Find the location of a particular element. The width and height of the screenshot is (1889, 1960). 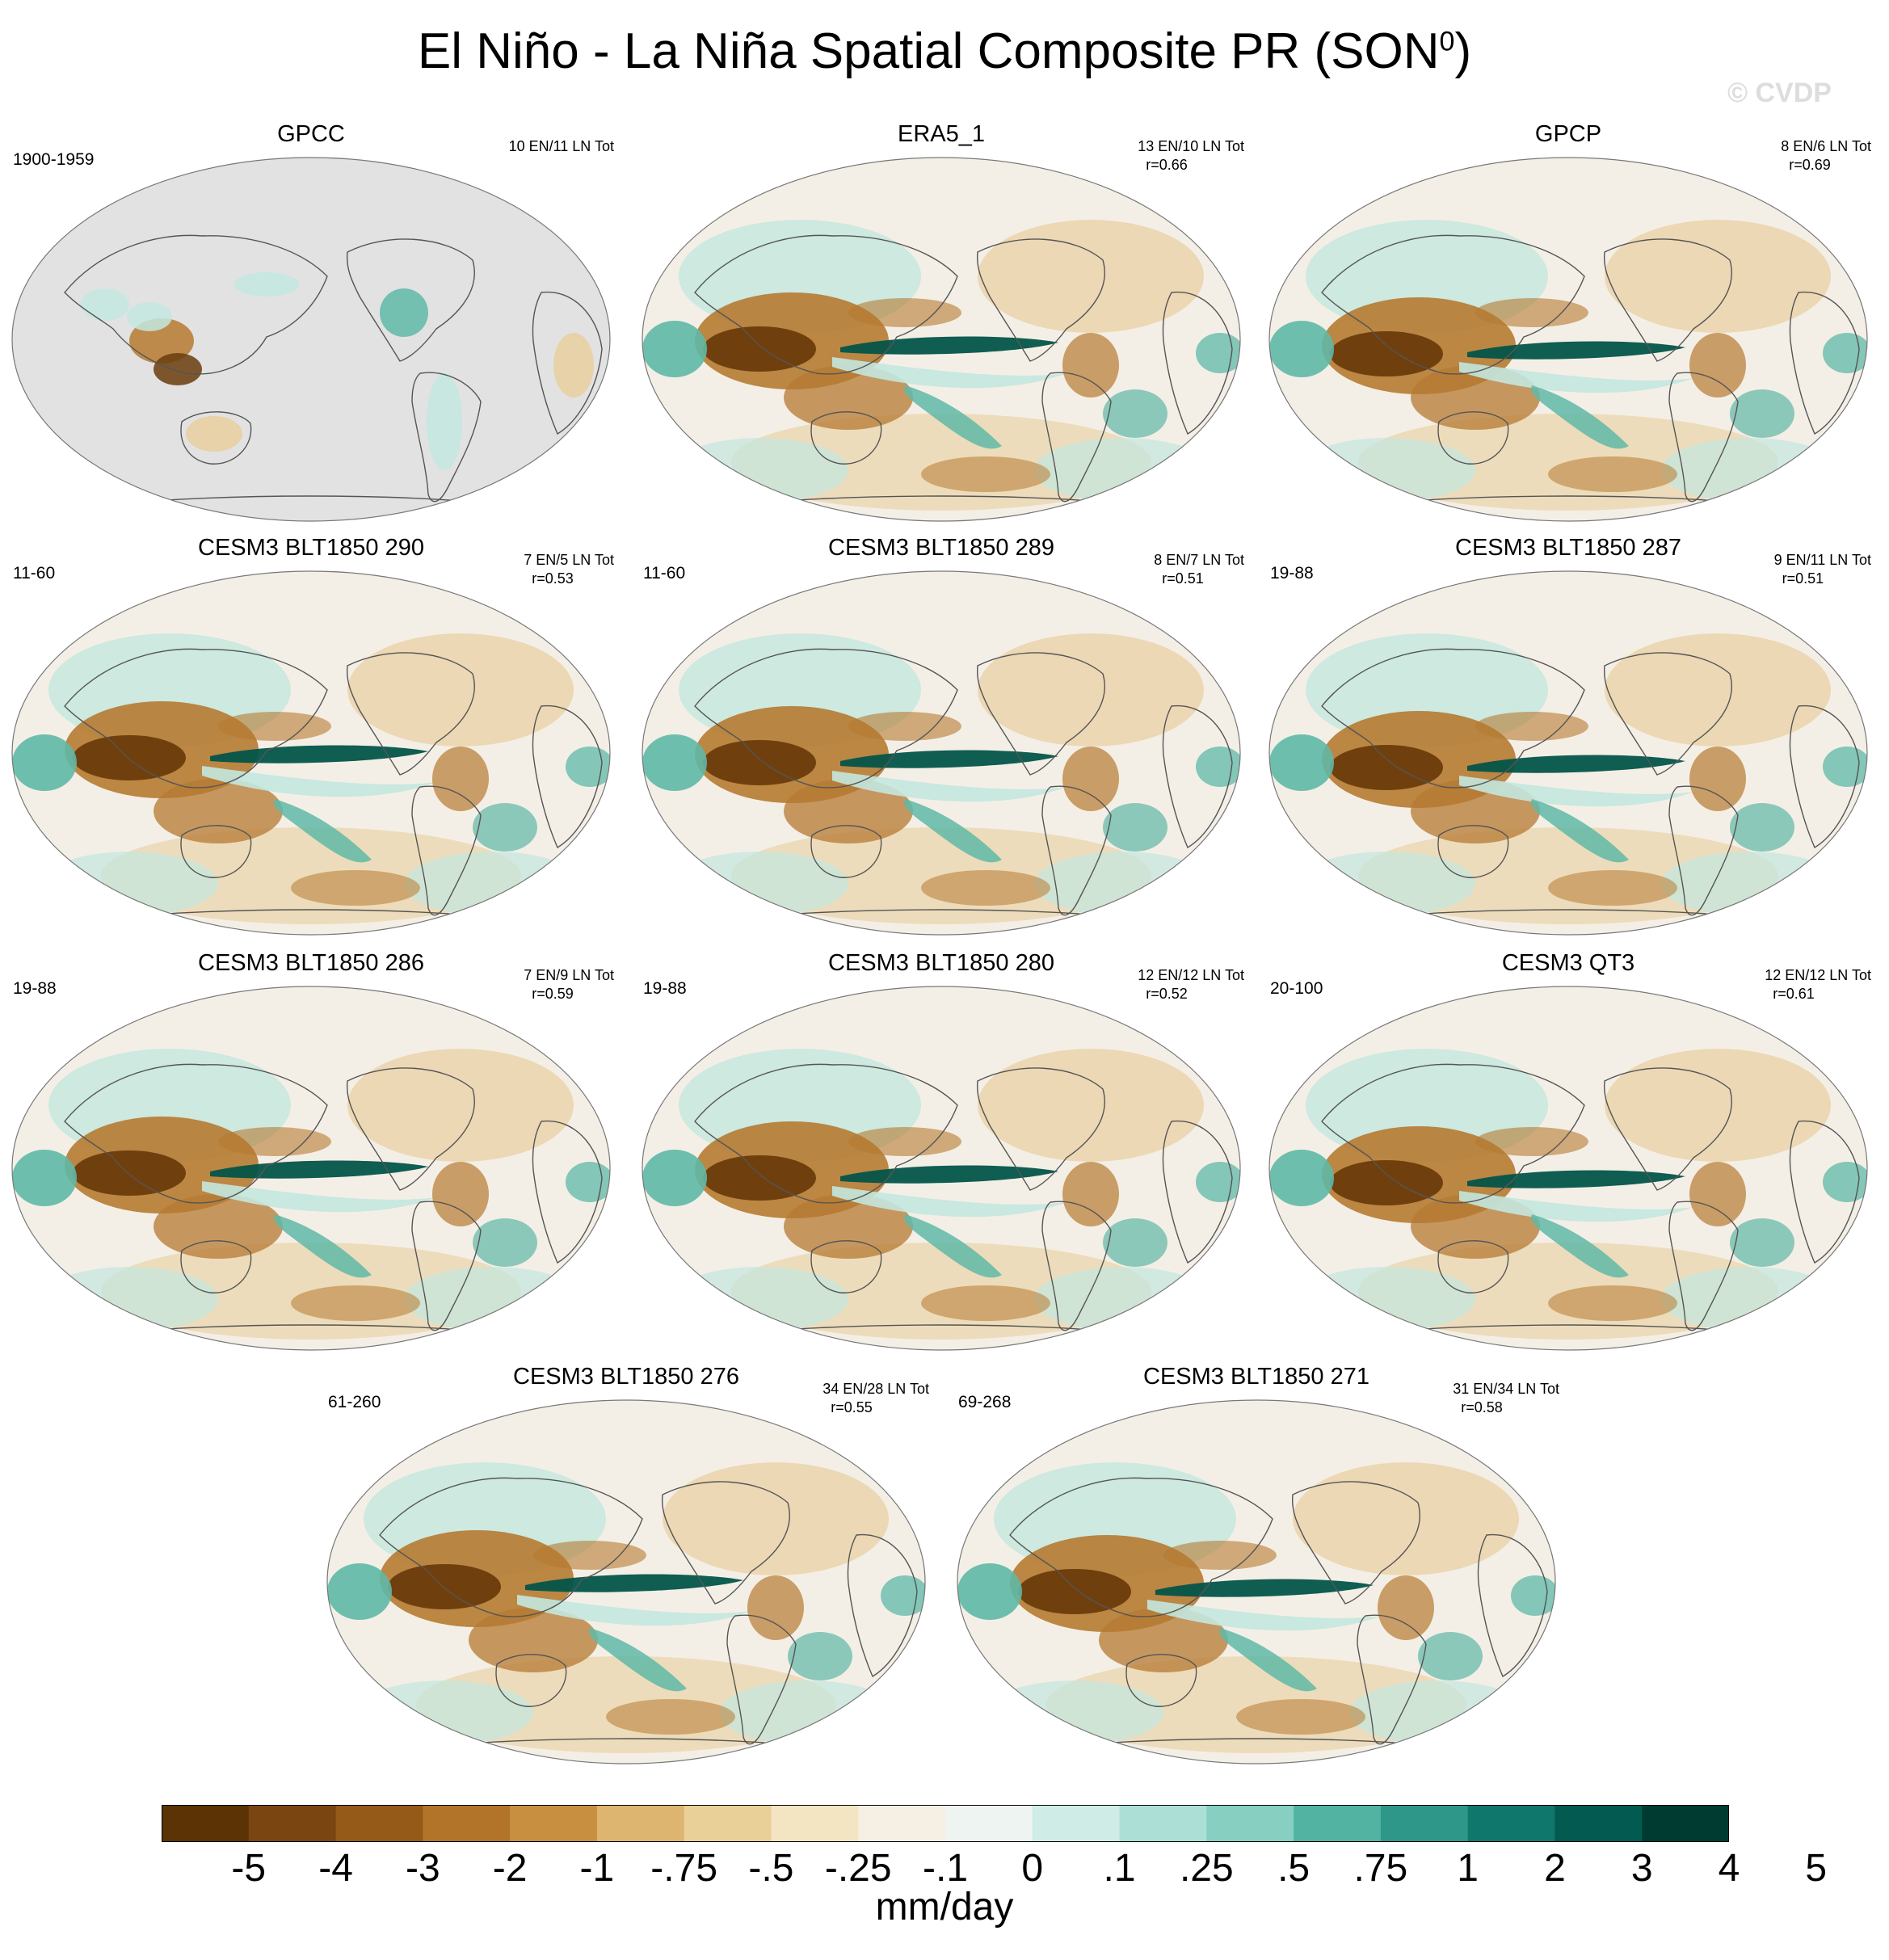

panel-title: CESM3 BLT1850 289 is located at coordinates (941, 548).